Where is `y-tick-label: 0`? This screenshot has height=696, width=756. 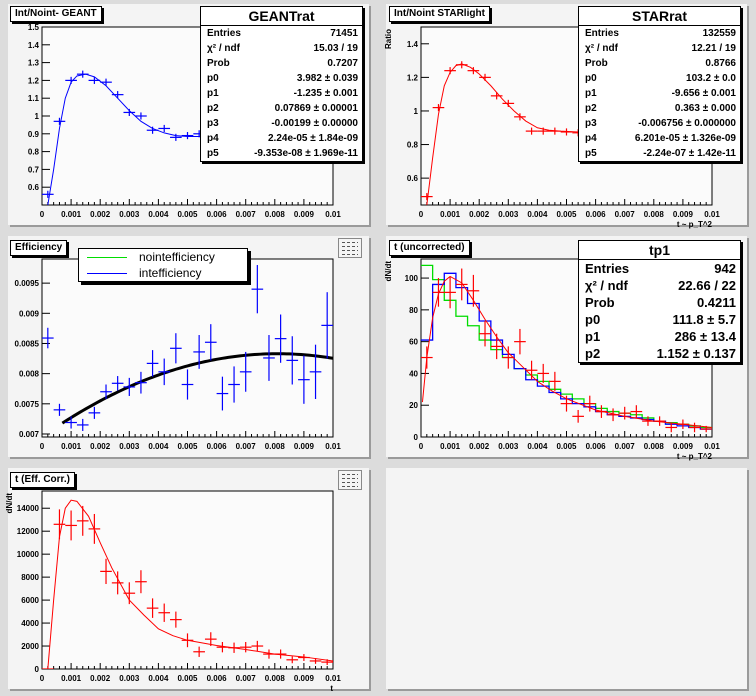
y-tick-label: 0 is located at coordinates (416, 437).